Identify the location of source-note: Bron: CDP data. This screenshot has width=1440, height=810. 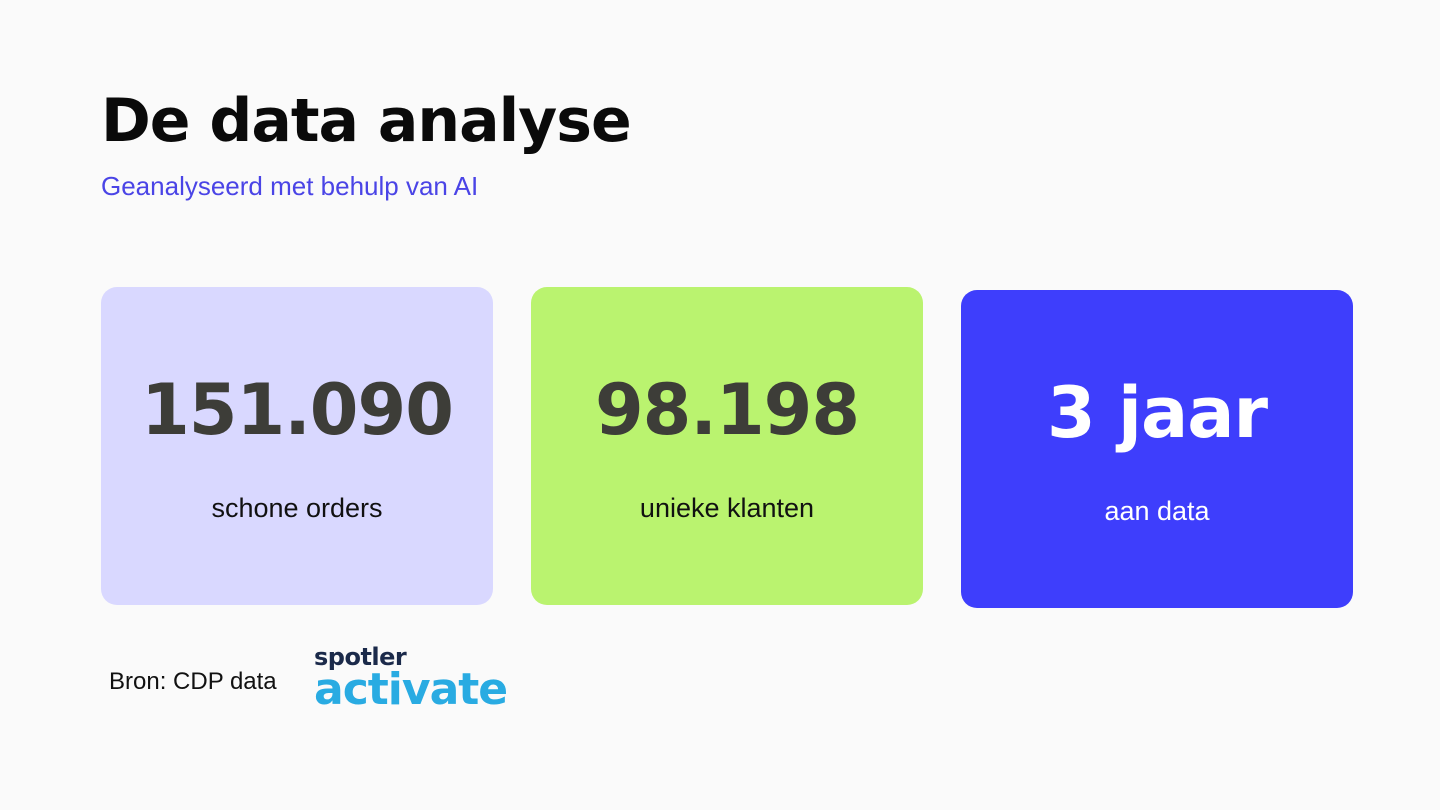
(193, 681).